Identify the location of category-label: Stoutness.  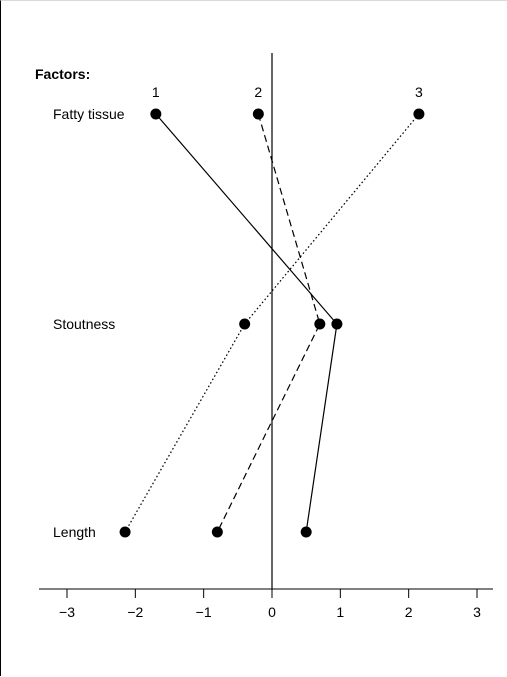
(84, 324).